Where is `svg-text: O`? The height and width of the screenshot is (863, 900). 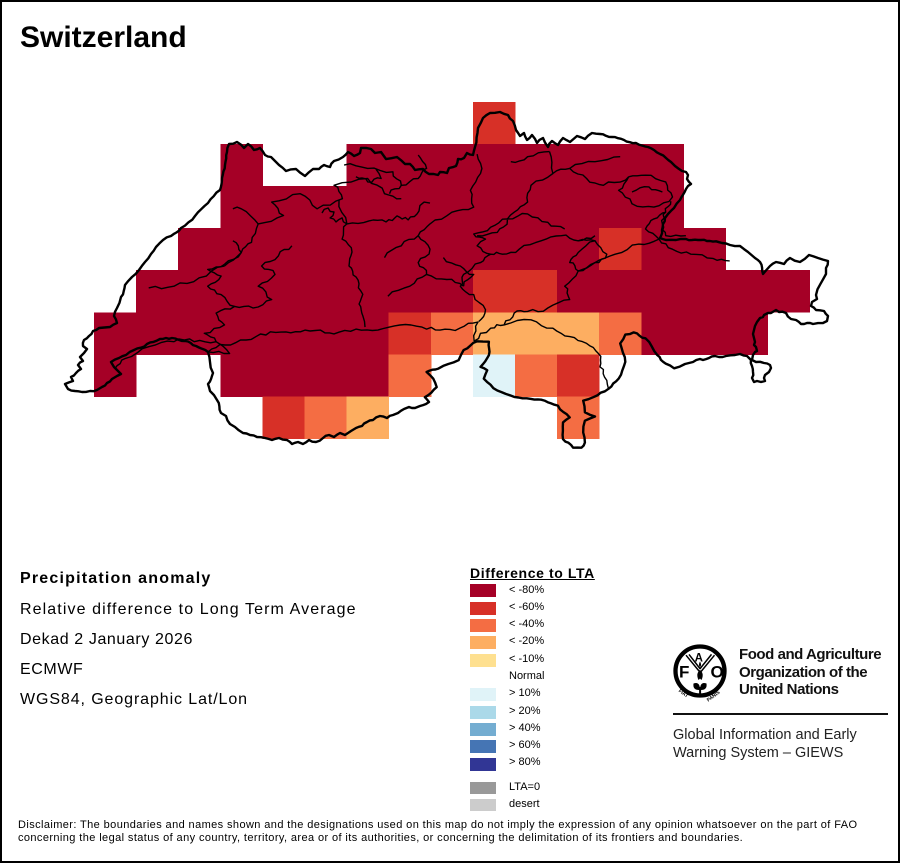 svg-text: O is located at coordinates (717, 672).